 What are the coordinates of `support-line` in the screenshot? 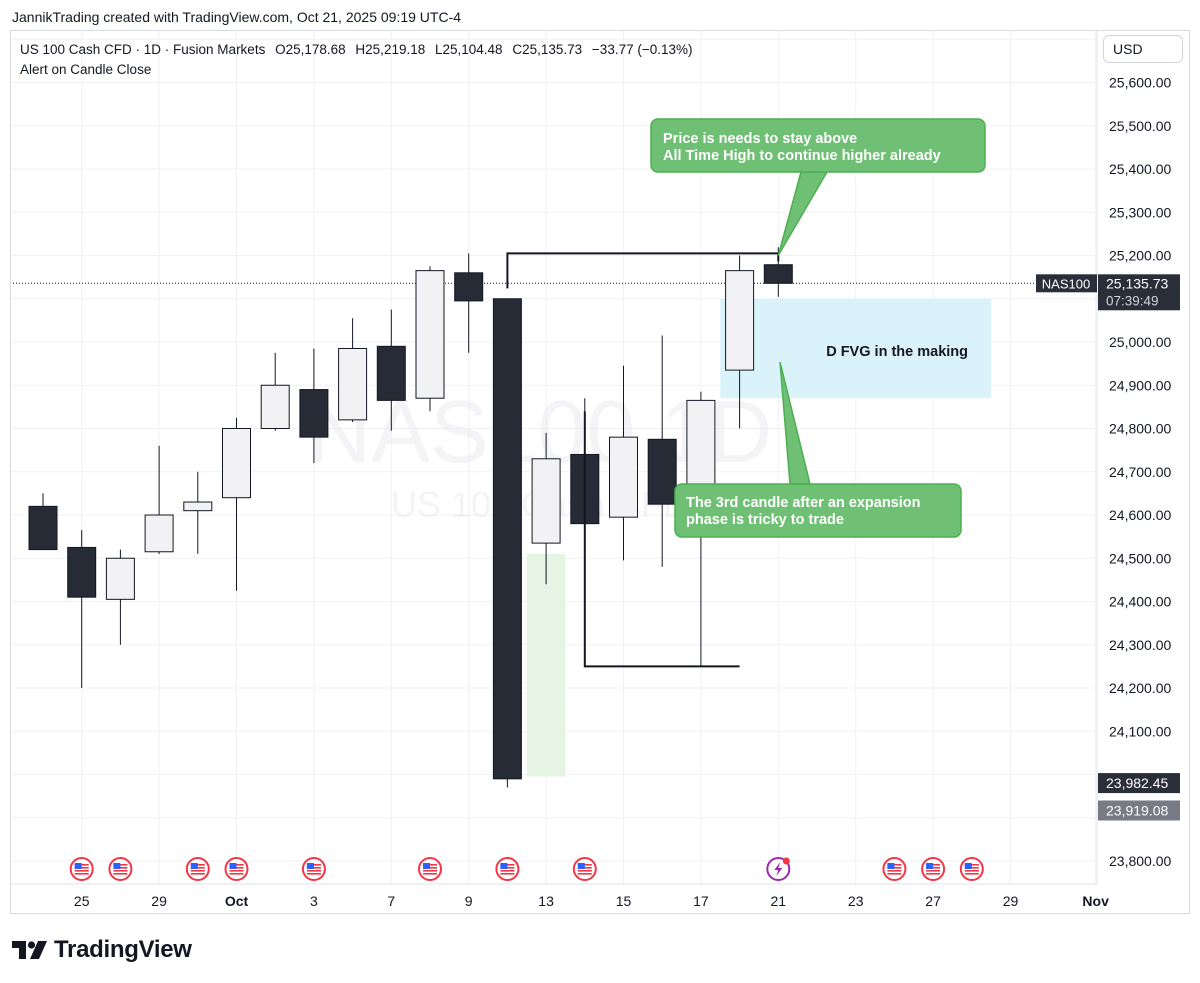 It's located at (661, 539).